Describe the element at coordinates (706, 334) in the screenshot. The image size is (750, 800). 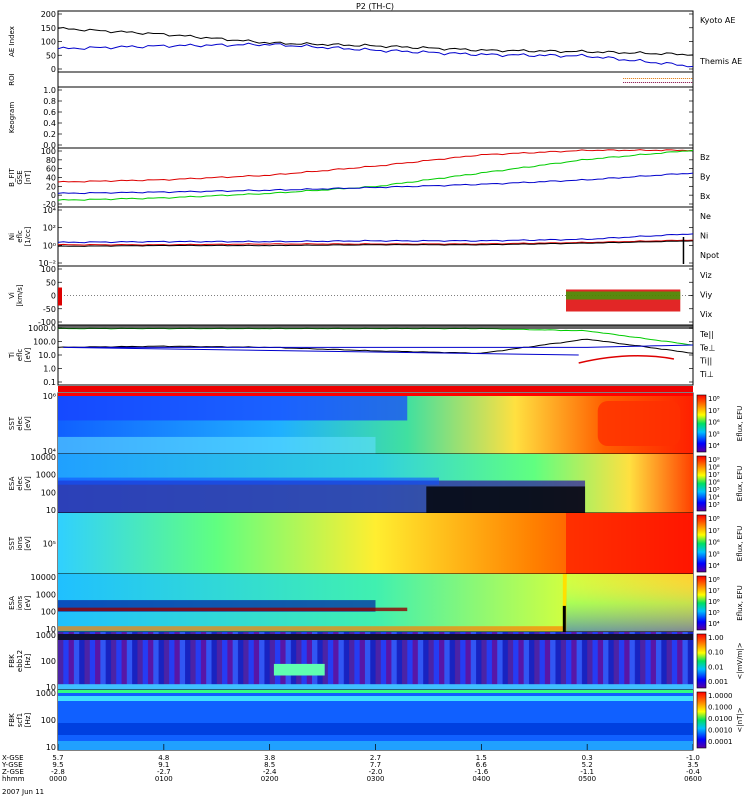
I see `legend-entry: Te||` at that location.